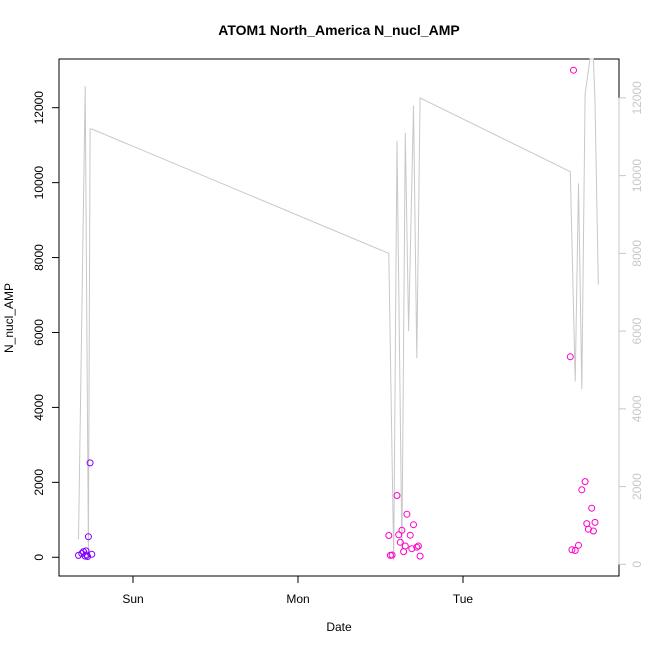  What do you see at coordinates (637, 253) in the screenshot?
I see `right-tick-label: 8000` at bounding box center [637, 253].